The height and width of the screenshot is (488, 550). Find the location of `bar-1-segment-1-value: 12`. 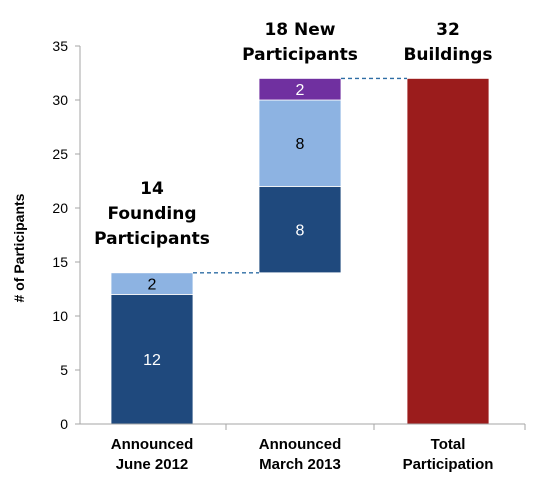

bar-1-segment-1-value: 12 is located at coordinates (152, 360).